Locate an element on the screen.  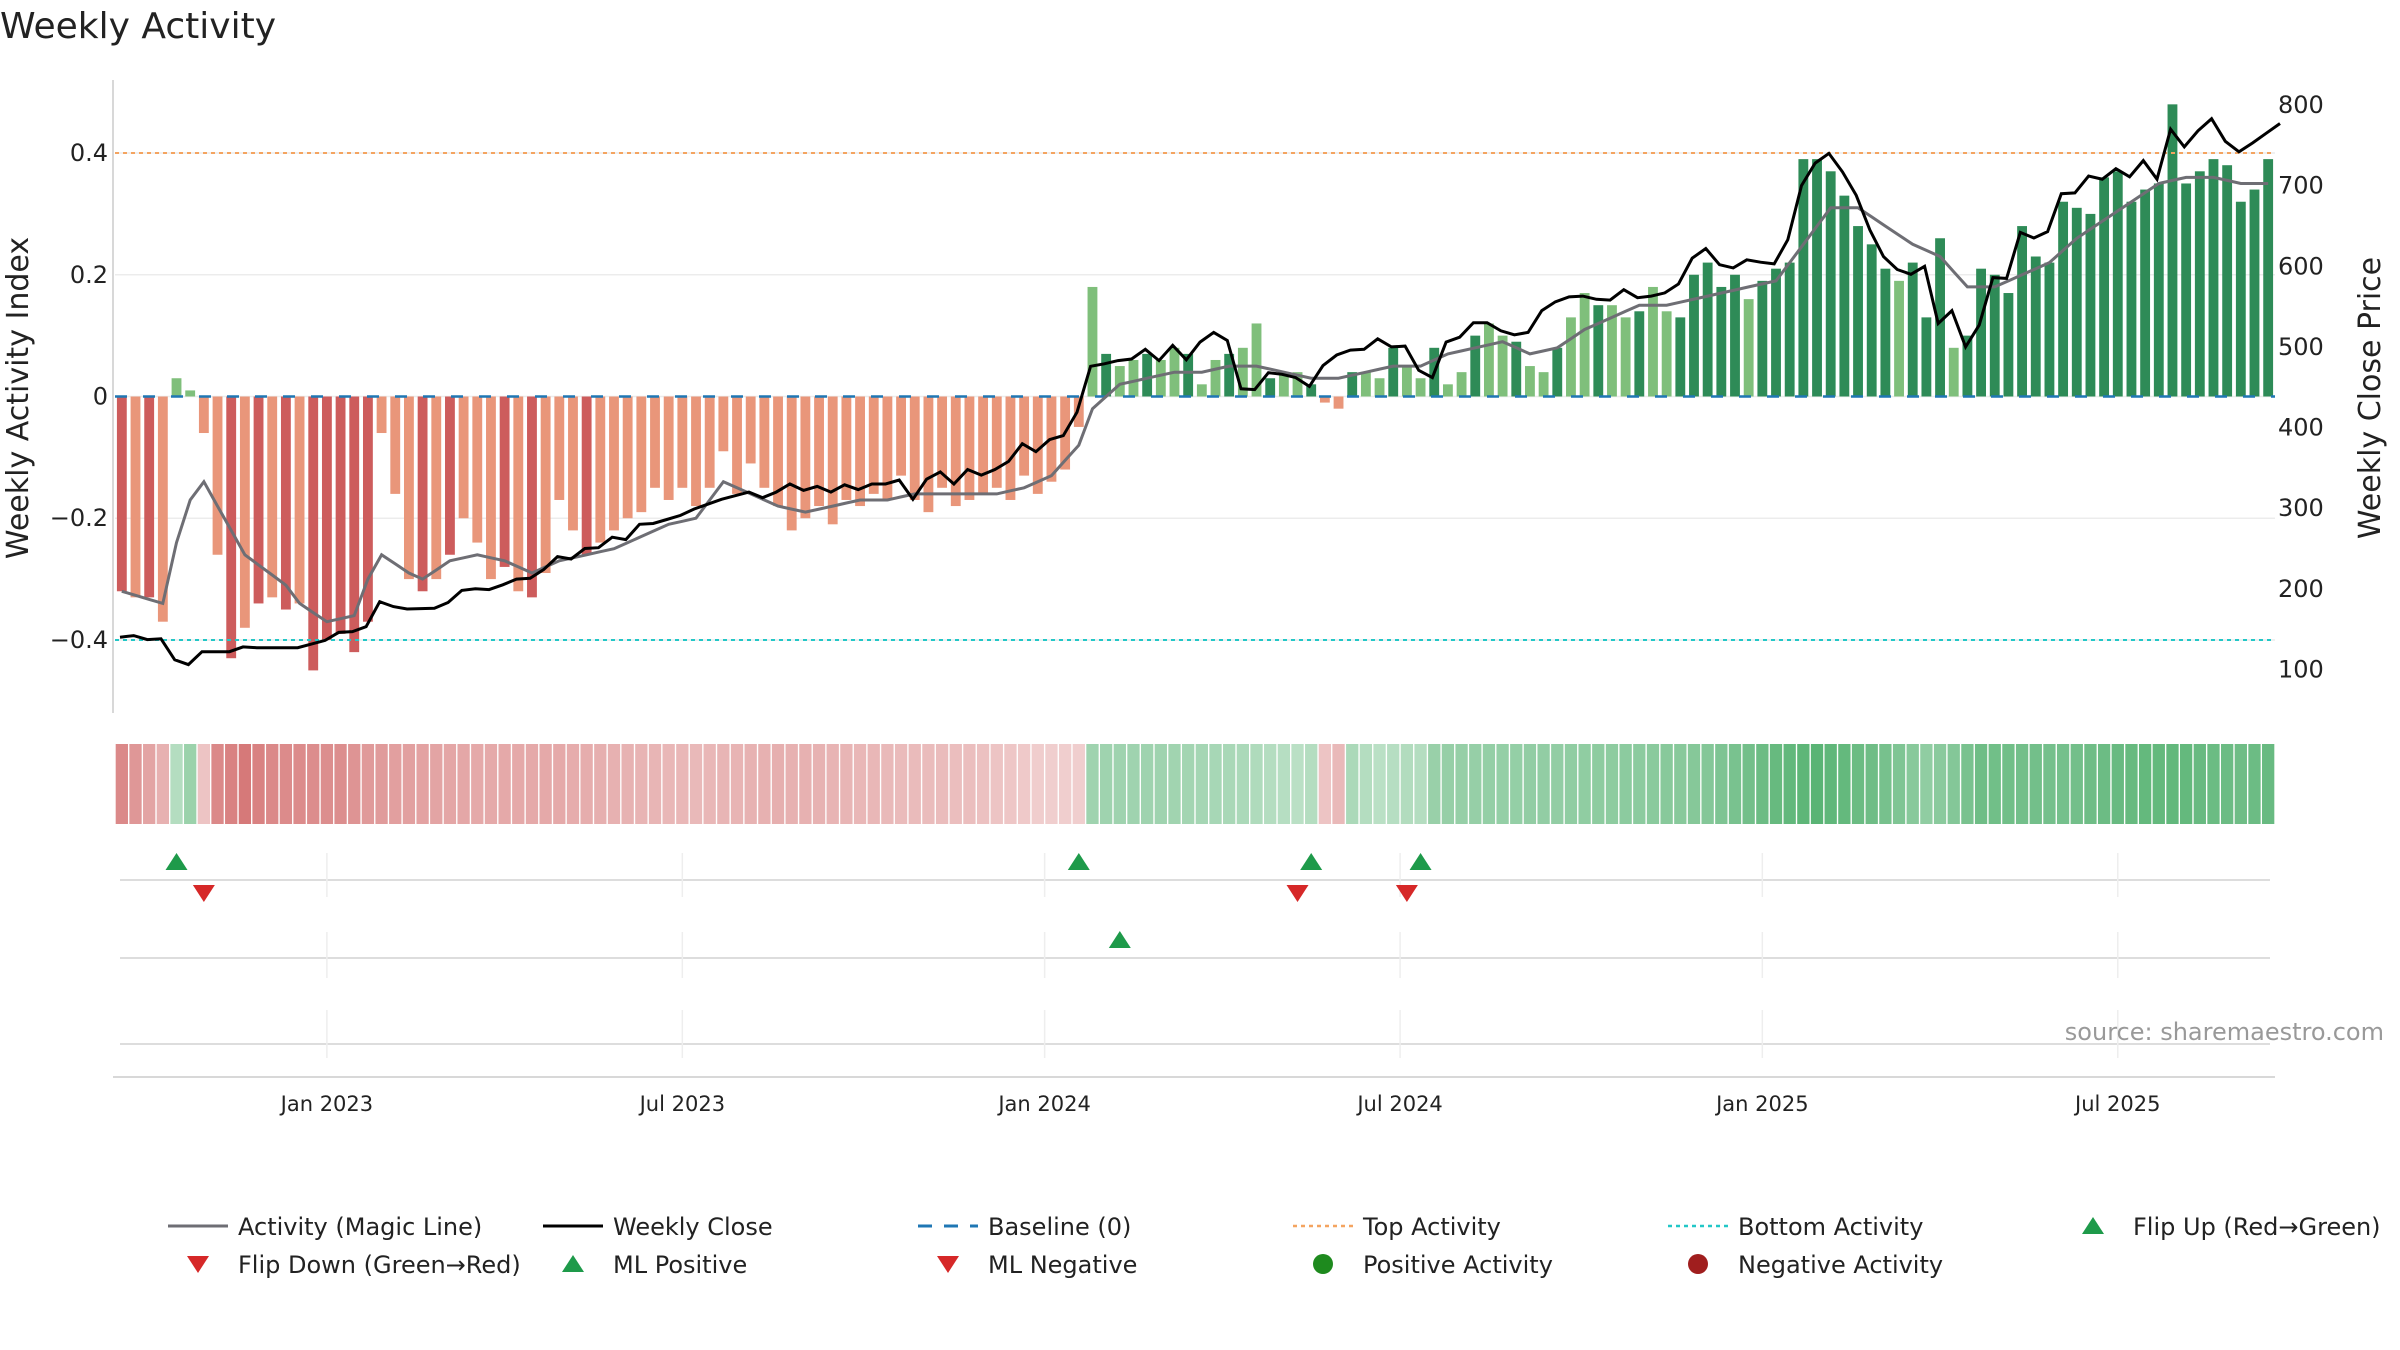
y-tick-right: 800 is located at coordinates (2301, 105).